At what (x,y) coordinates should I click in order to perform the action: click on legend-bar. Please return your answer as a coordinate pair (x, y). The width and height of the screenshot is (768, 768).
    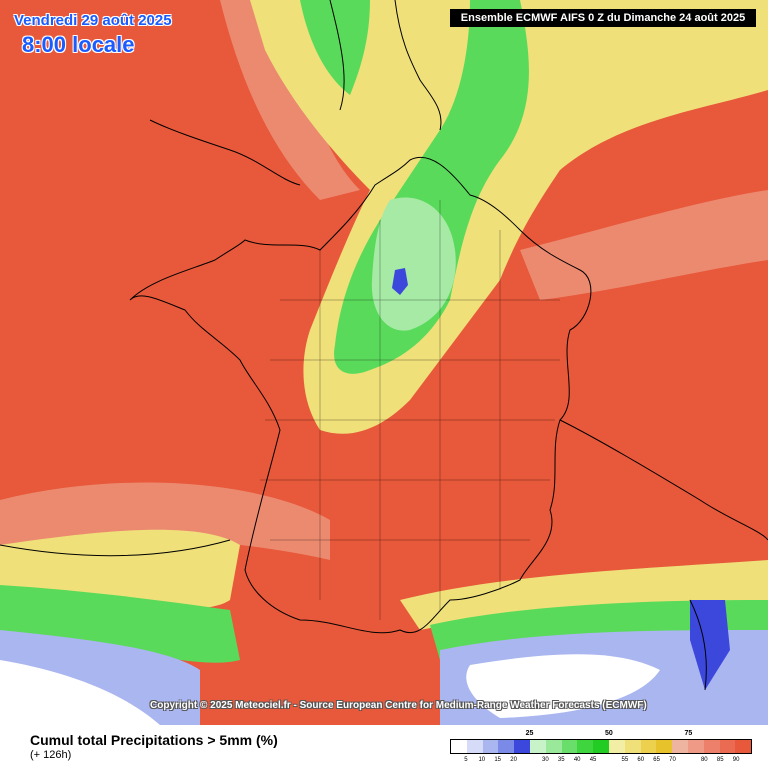
    Looking at the image, I should click on (601, 746).